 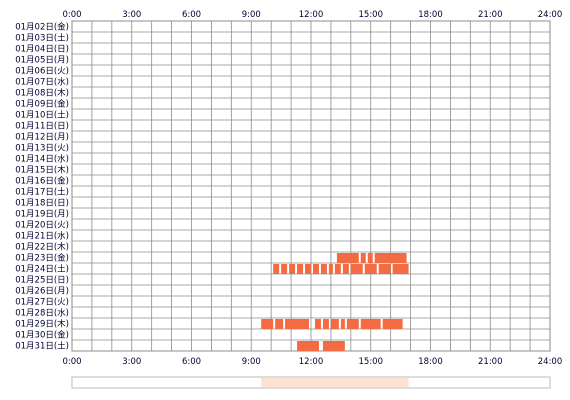 I want to click on row-label: 01月11日(日), so click(x=42, y=127).